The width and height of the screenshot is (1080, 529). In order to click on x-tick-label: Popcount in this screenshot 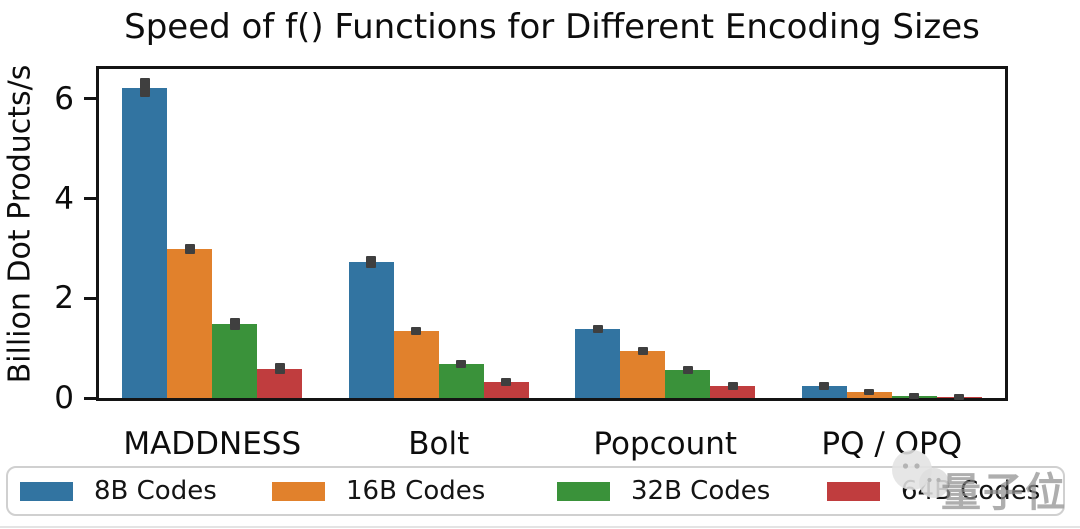, I will do `click(665, 444)`.